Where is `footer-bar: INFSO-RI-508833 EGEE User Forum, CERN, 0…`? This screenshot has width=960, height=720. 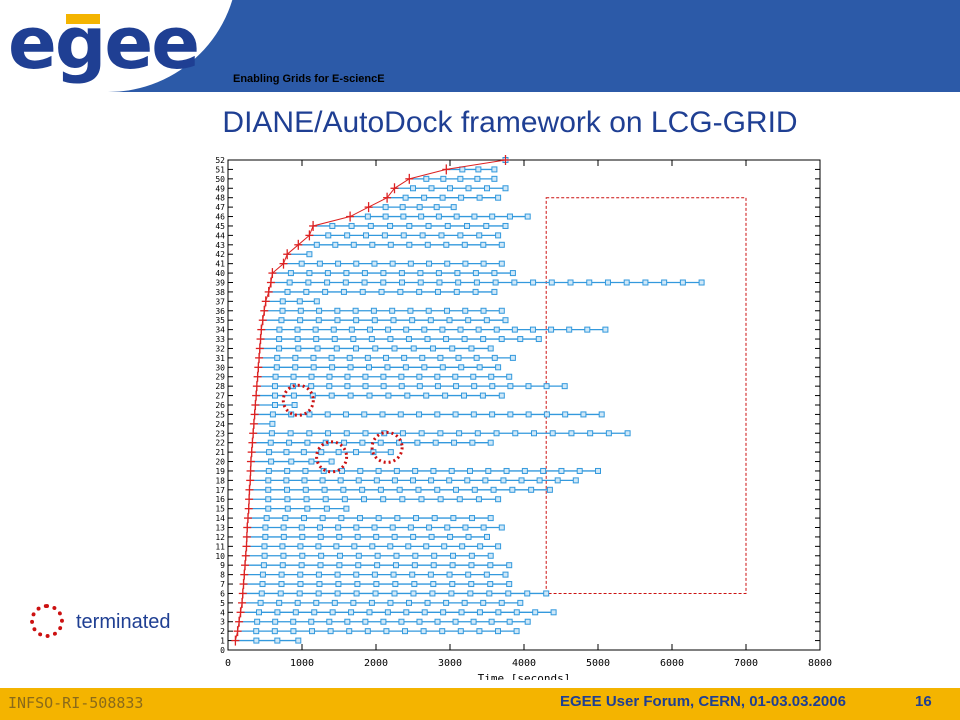 footer-bar: INFSO-RI-508833 EGEE User Forum, CERN, 0… is located at coordinates (480, 704).